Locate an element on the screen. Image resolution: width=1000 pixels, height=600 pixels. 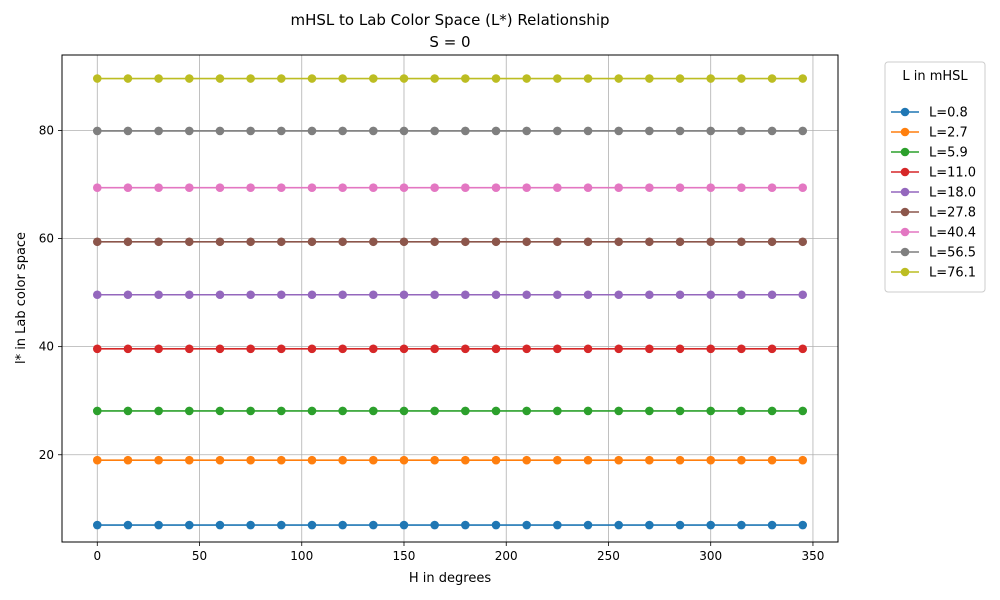
legend-item: L=0.8 is located at coordinates (929, 113).